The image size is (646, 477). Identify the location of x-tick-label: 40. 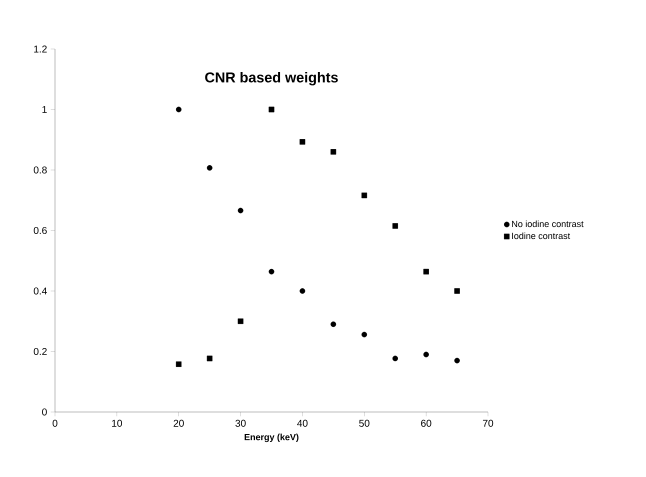
(302, 423).